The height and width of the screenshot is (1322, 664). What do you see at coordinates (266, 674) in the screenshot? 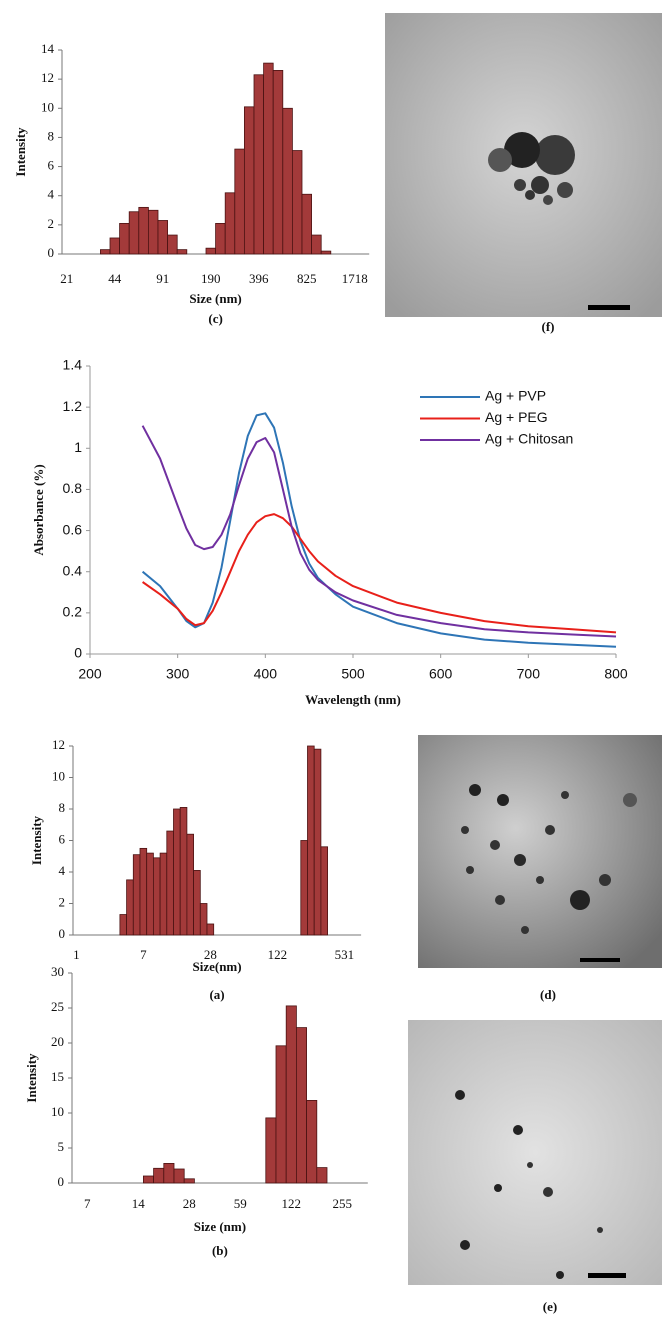
I see `x-tick-label: 400` at bounding box center [266, 674].